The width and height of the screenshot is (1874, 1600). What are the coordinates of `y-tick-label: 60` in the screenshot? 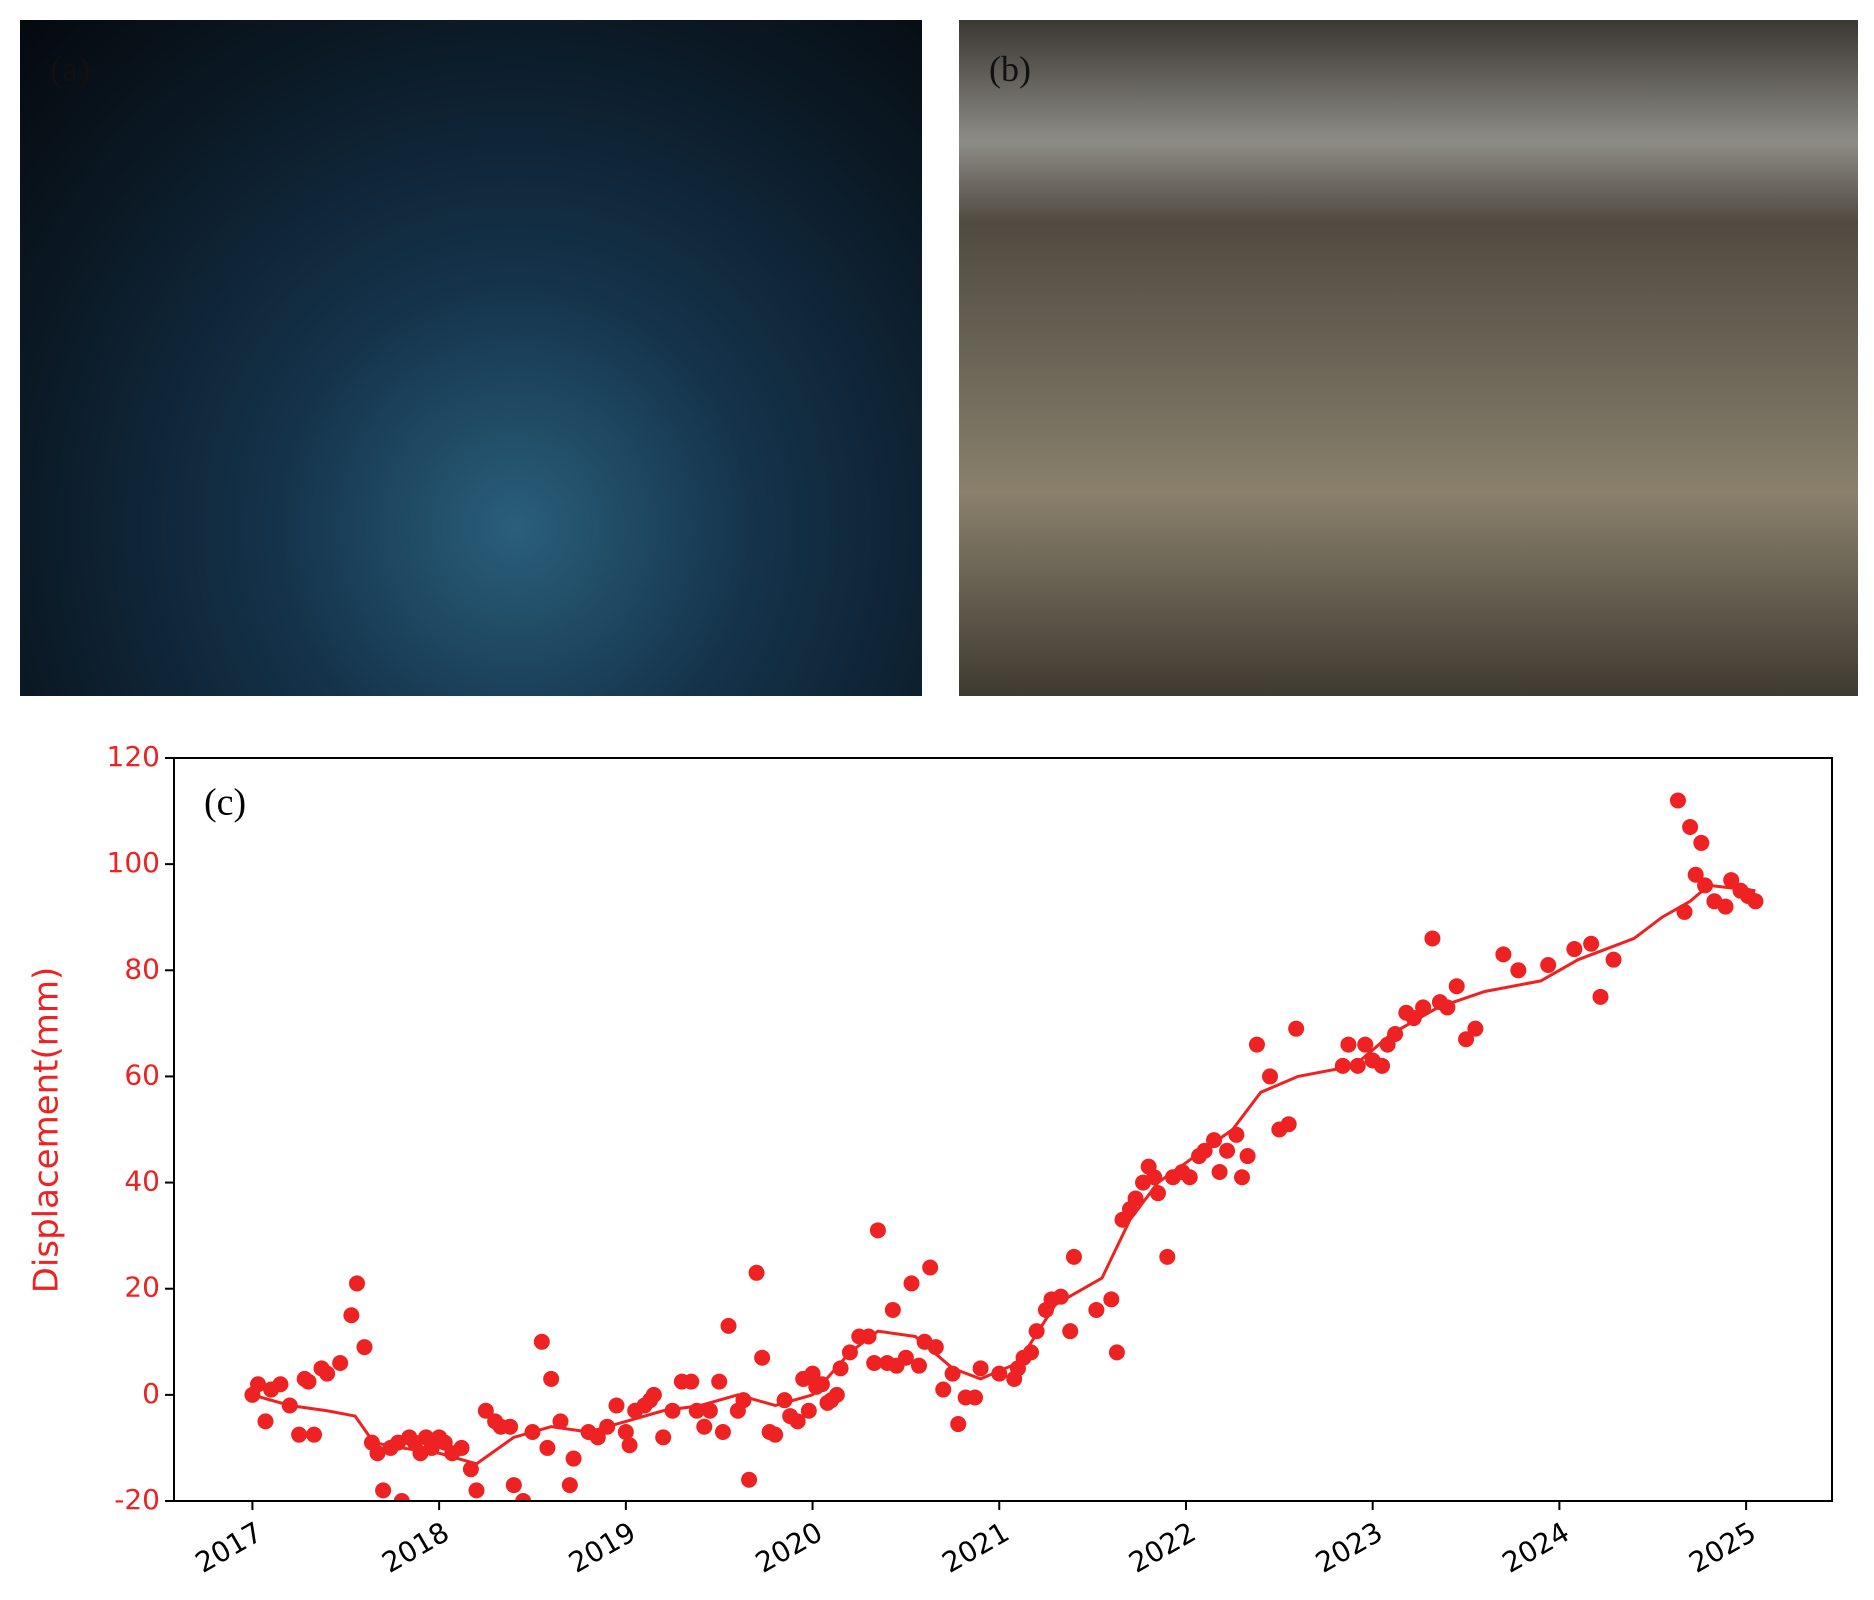 It's located at (142, 1074).